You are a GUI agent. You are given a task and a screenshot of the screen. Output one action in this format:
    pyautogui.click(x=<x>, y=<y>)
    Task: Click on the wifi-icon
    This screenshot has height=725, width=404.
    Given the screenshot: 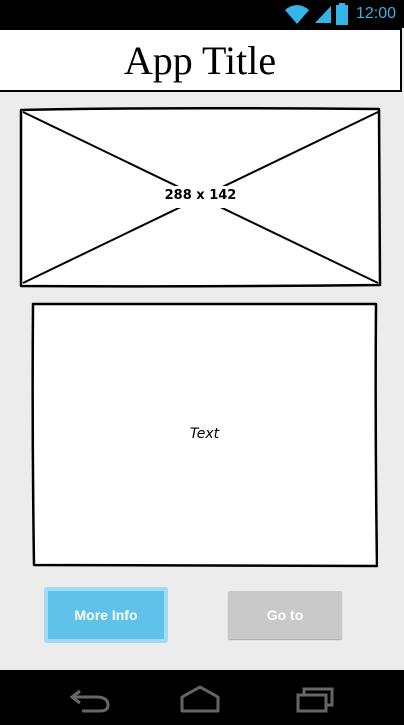 What is the action you would take?
    pyautogui.click(x=296, y=14)
    